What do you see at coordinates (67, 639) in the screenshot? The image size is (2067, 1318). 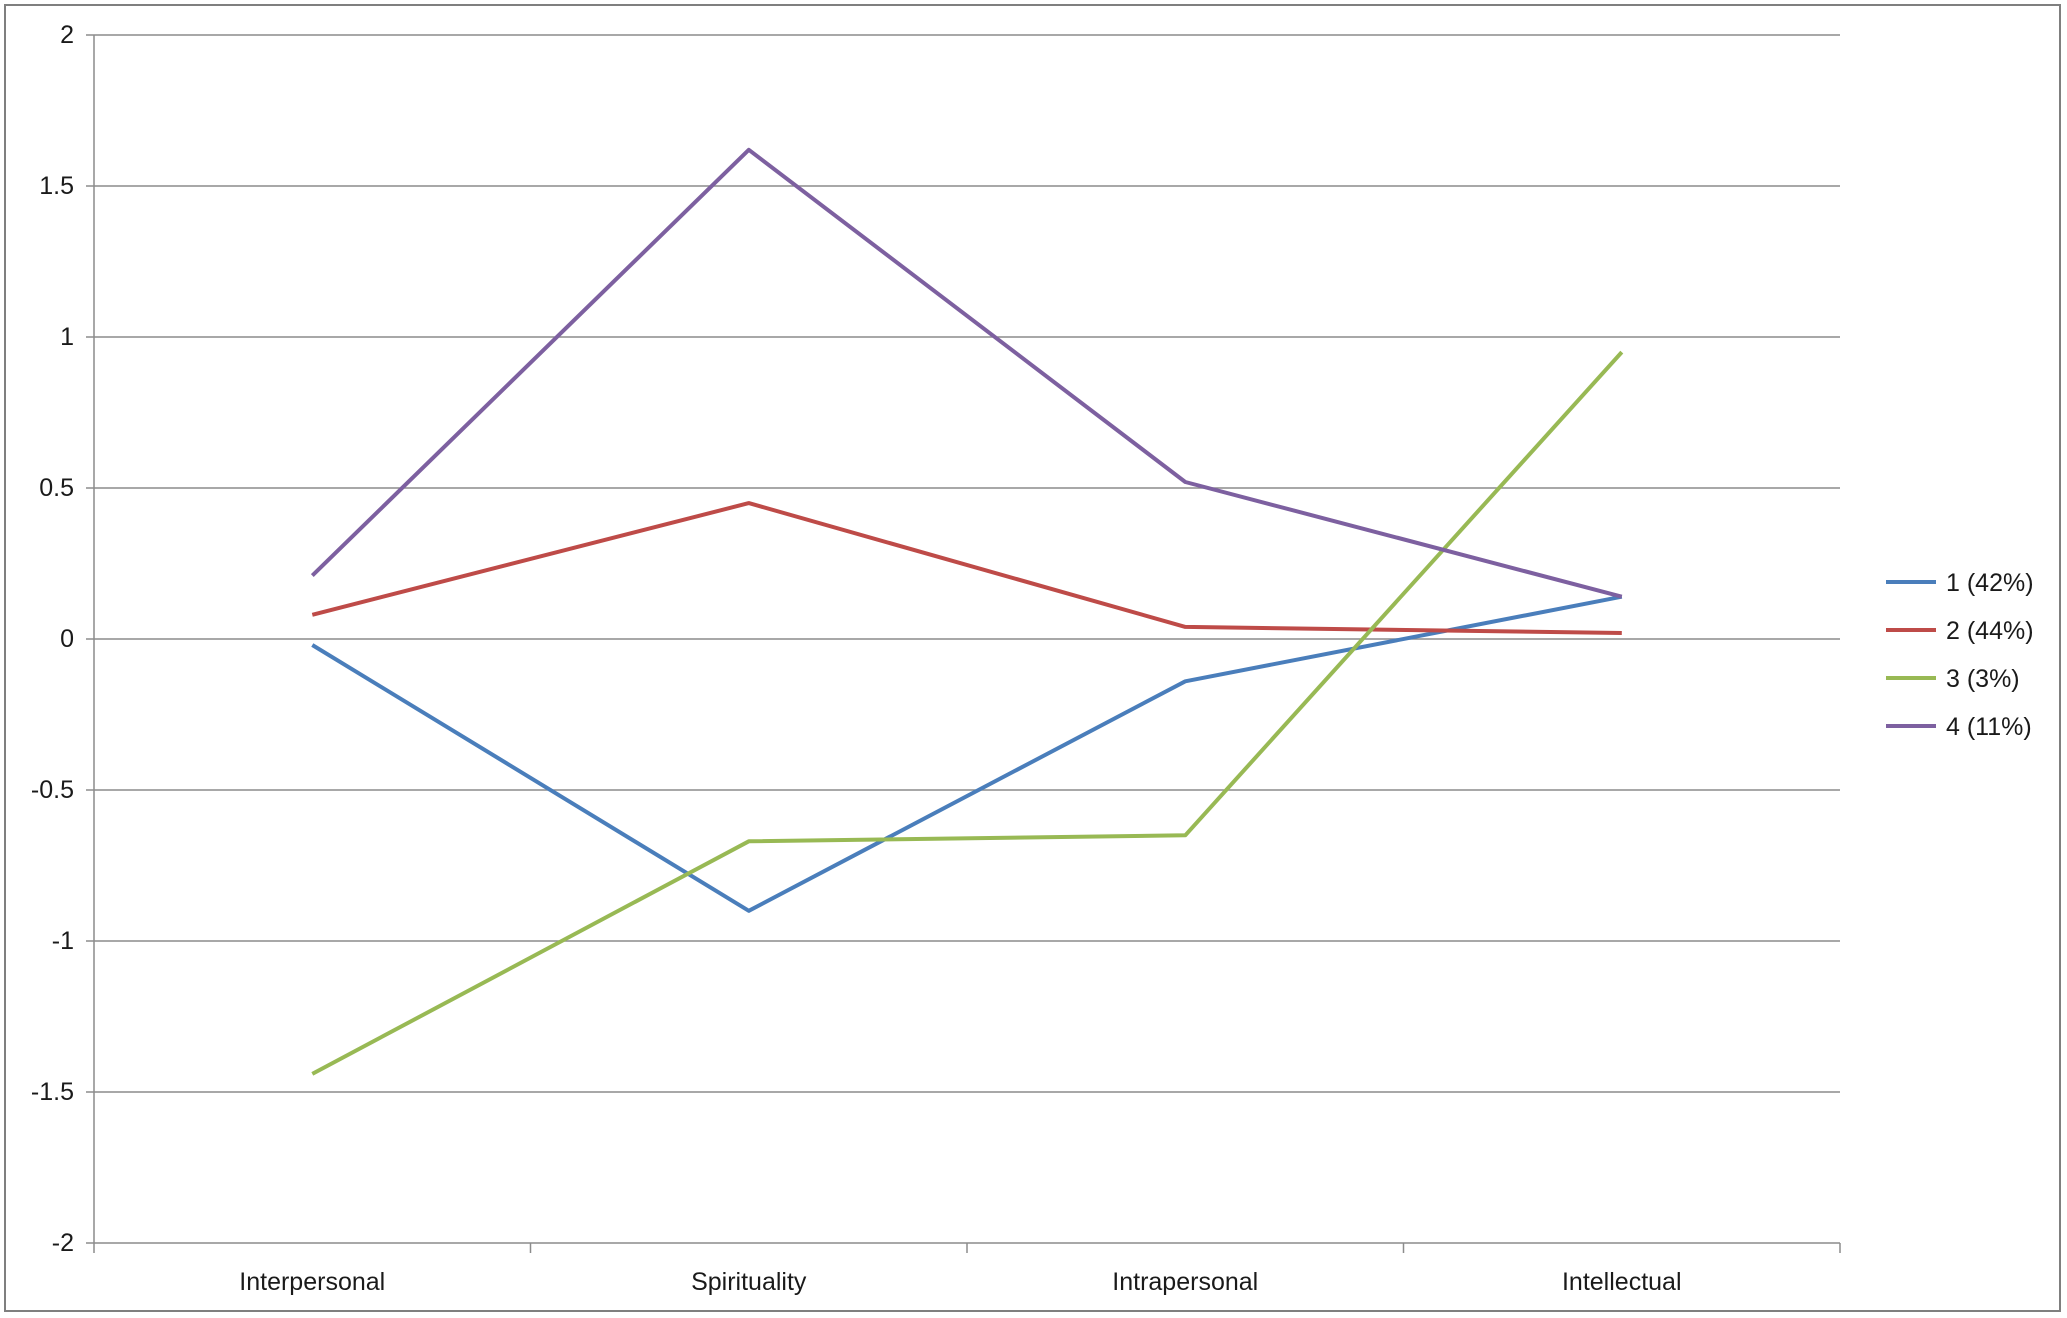 I see `y-tick-label: 0` at bounding box center [67, 639].